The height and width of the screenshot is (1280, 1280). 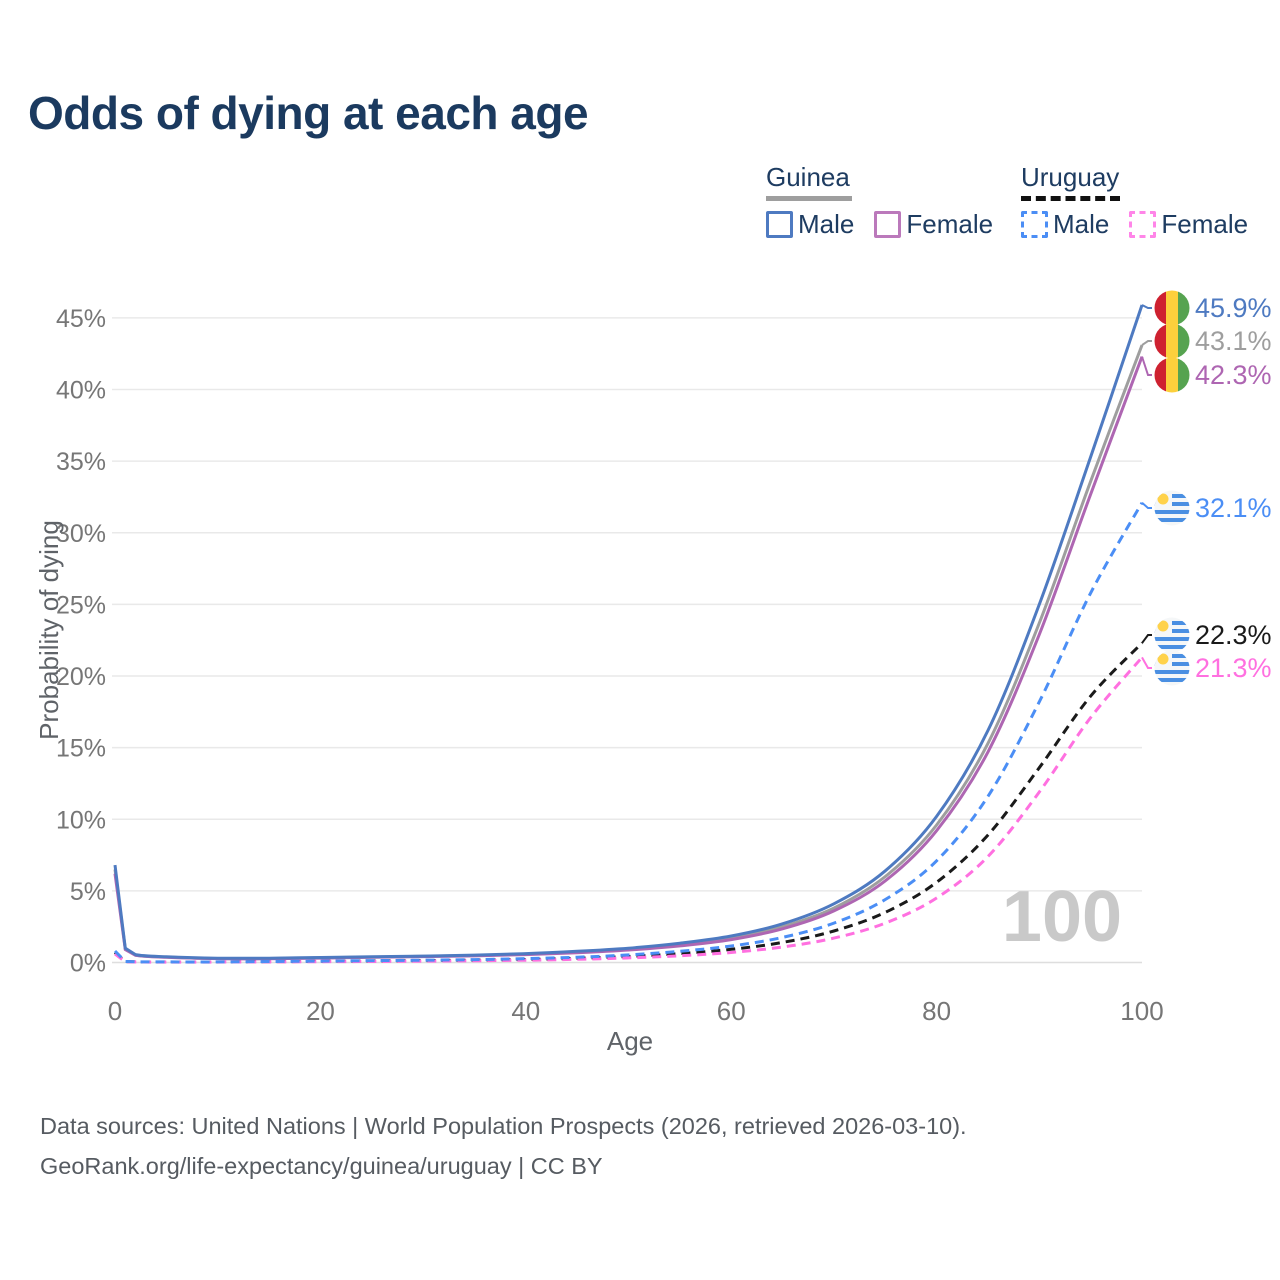 I want to click on legend-group-uruguay: Uruguay Male Female, so click(x=1134, y=201).